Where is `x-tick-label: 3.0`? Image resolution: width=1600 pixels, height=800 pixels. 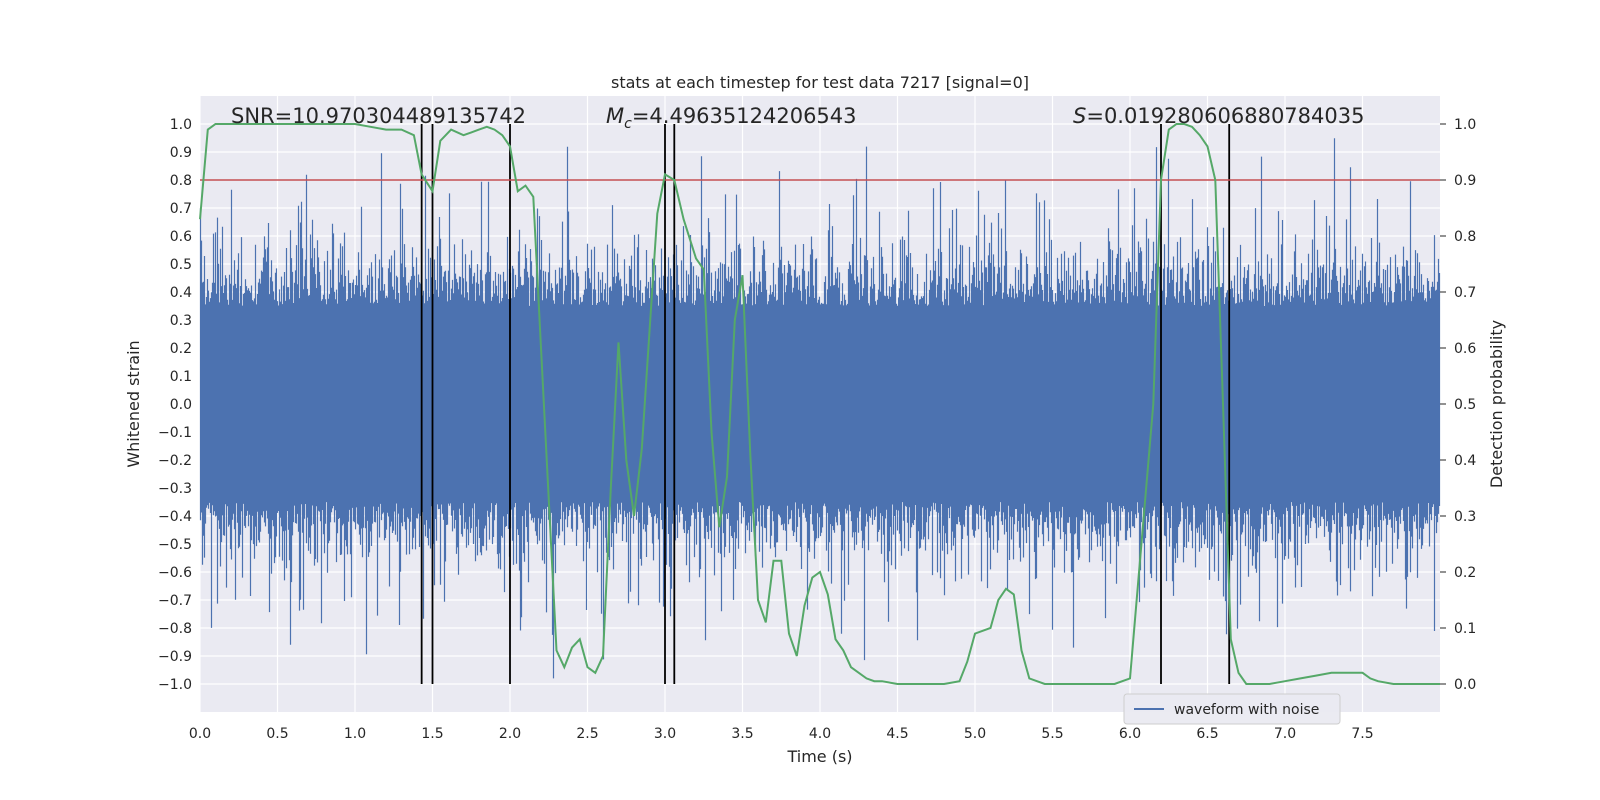
x-tick-label: 3.0 is located at coordinates (665, 734).